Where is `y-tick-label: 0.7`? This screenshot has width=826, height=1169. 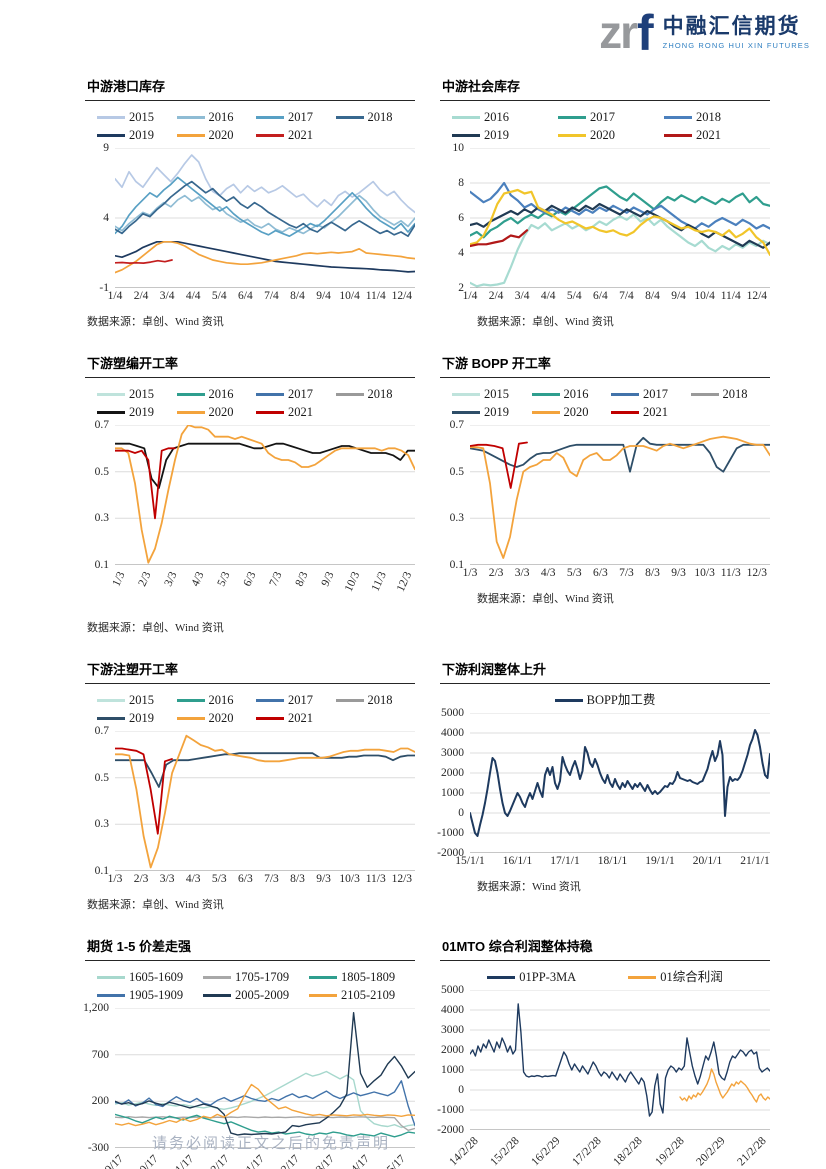
y-tick-label: 0.7 is located at coordinates (101, 425).